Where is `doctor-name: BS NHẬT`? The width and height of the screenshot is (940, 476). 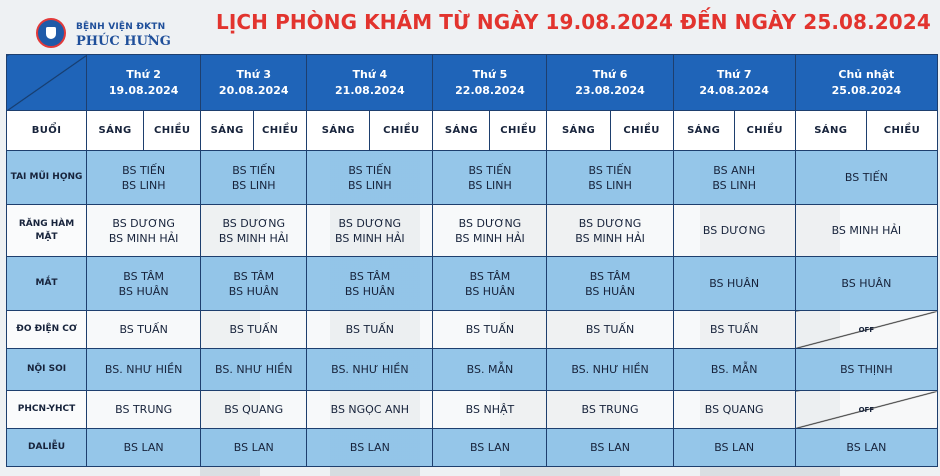
doctor-name: BS NHẬT is located at coordinates (490, 409).